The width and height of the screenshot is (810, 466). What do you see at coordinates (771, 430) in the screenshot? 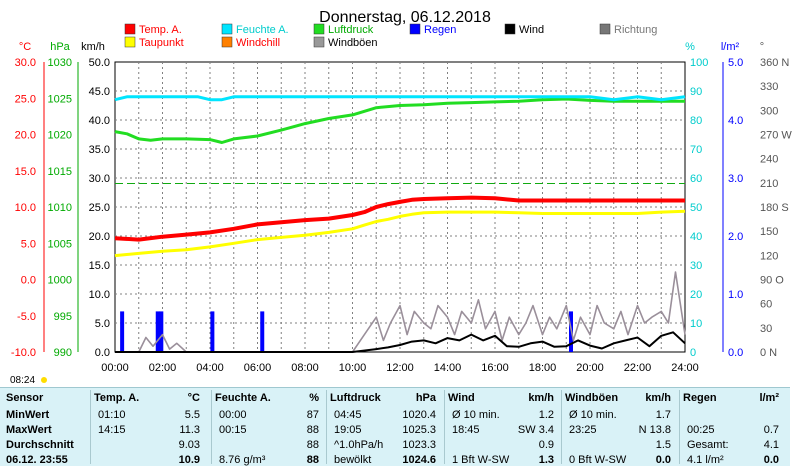
I see `stats-value: 0.7` at bounding box center [771, 430].